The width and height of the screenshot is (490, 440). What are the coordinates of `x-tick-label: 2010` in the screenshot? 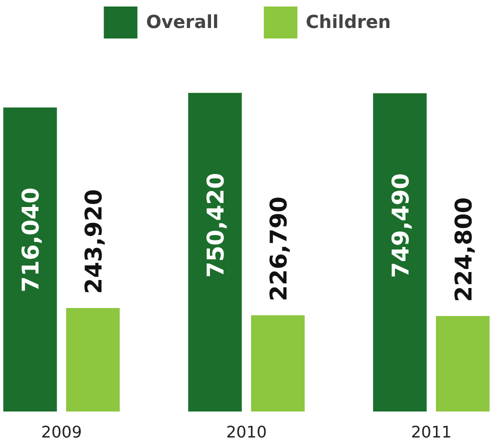 It's located at (246, 431).